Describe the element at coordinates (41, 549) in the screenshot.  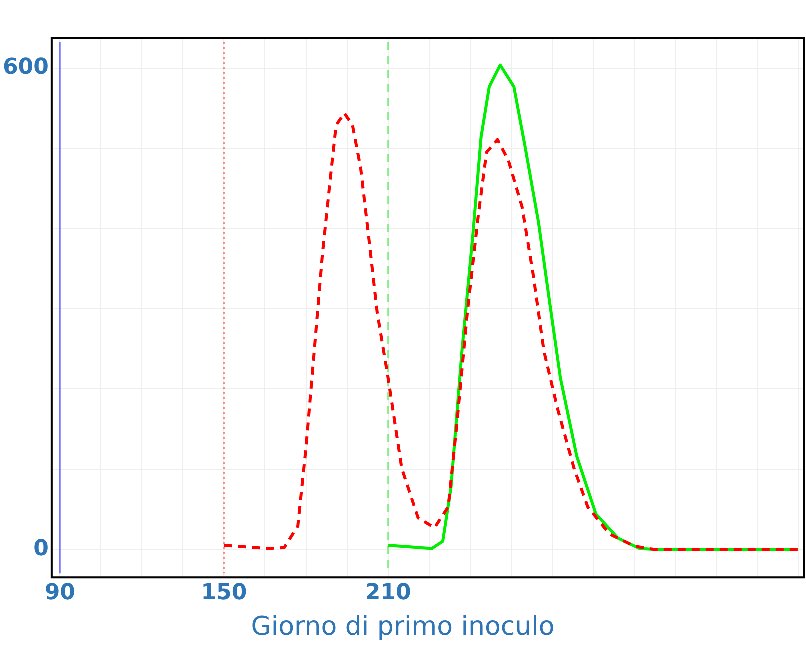
I see `y-tick-label: 0` at that location.